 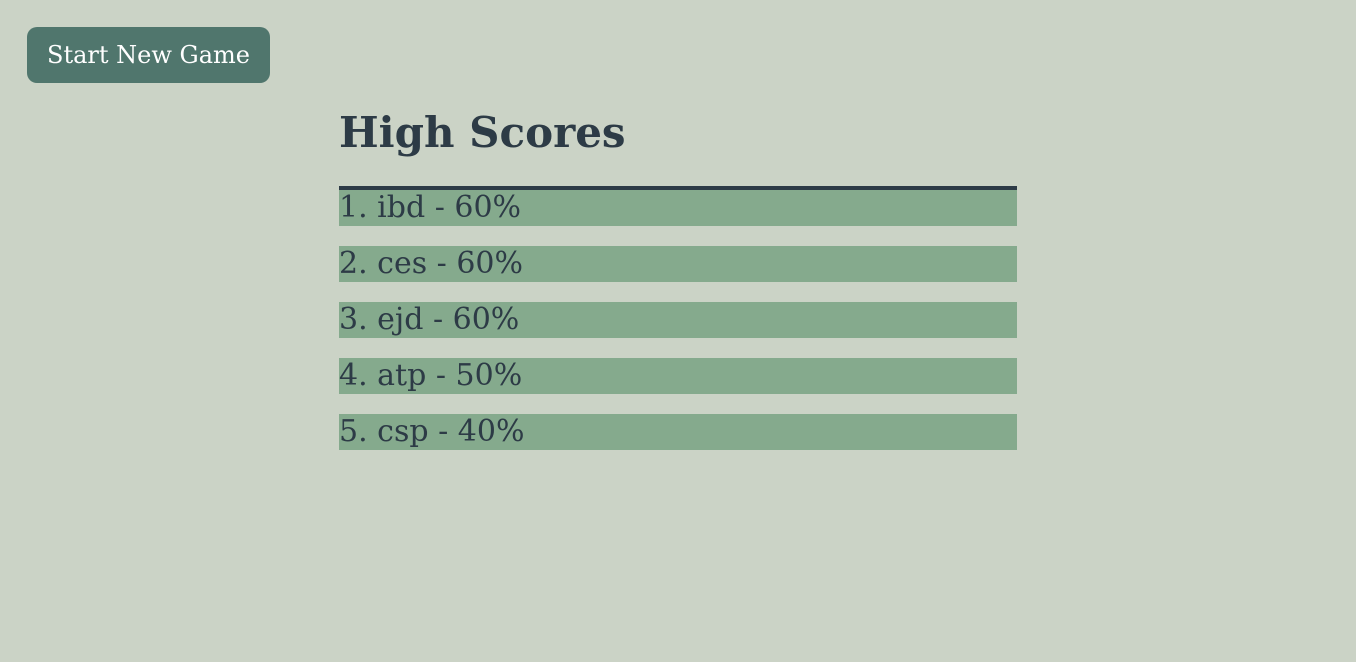 What do you see at coordinates (678, 208) in the screenshot?
I see `score-row-1: 1. ibd - 60%` at bounding box center [678, 208].